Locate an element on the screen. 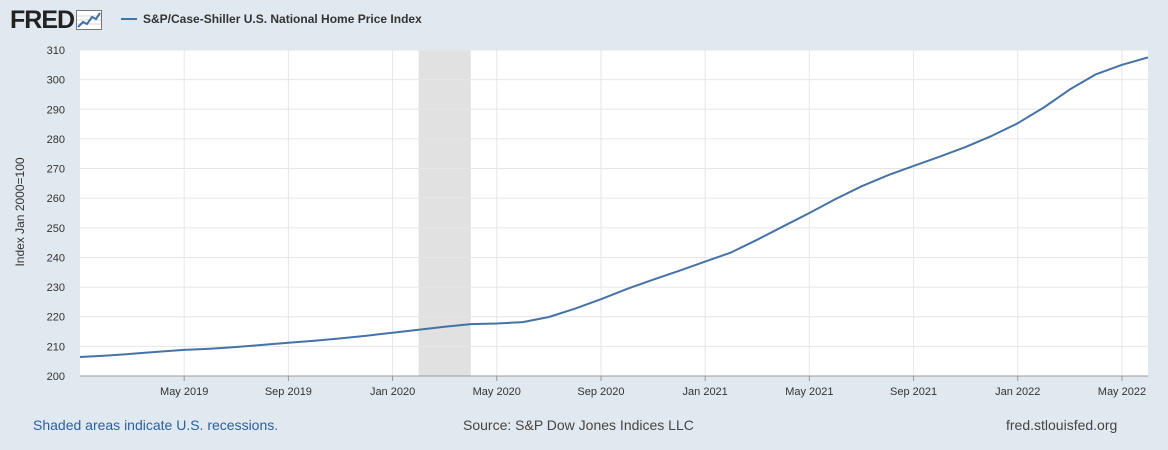  recession-note: Shaded areas indicate U.S. recessions. is located at coordinates (156, 425).